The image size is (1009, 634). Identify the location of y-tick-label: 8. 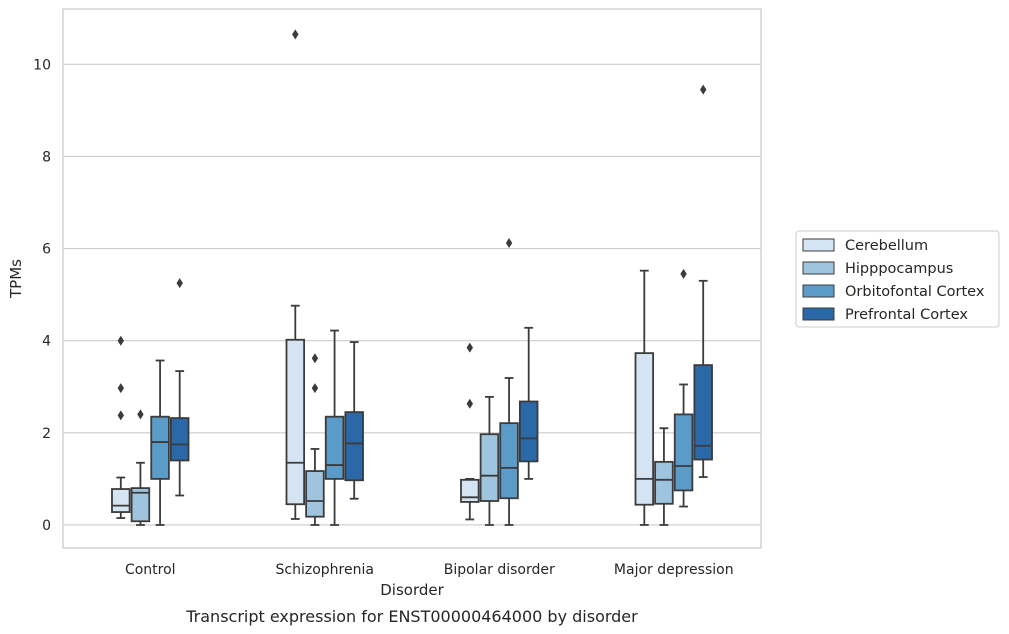
(46, 157).